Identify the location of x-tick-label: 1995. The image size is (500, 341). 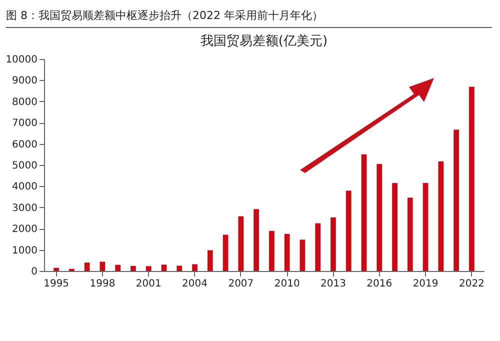
(57, 284).